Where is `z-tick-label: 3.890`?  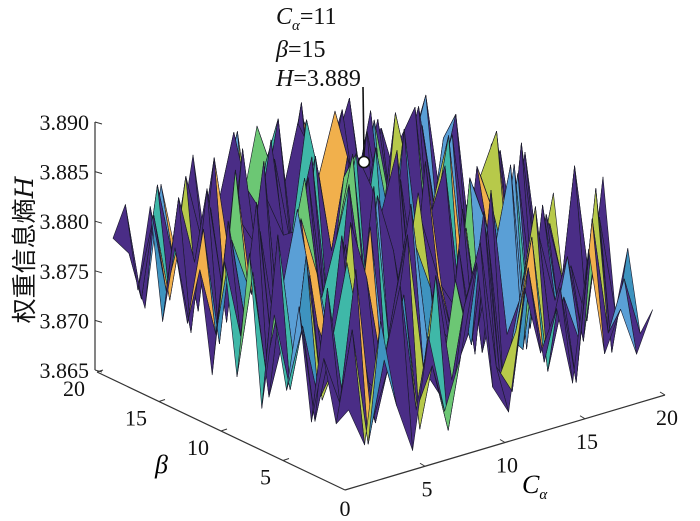 z-tick-label: 3.890 is located at coordinates (65, 122).